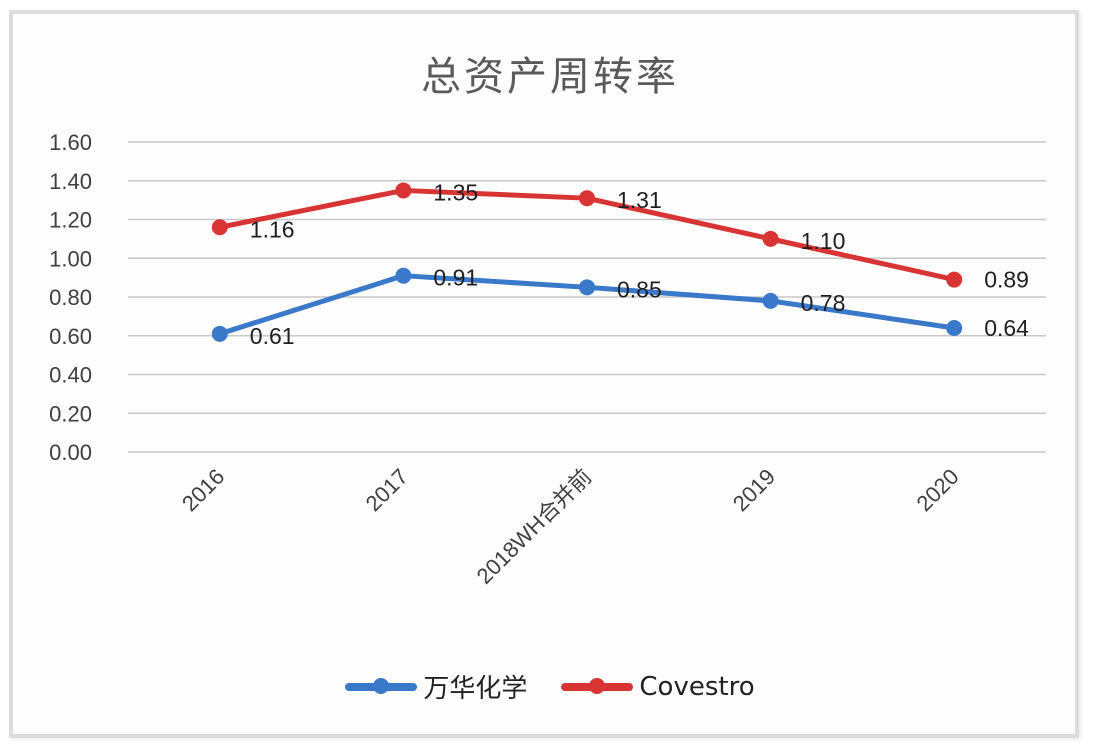 This screenshot has width=1100, height=754. Describe the element at coordinates (455, 192) in the screenshot. I see `data-label: 1.35` at that location.